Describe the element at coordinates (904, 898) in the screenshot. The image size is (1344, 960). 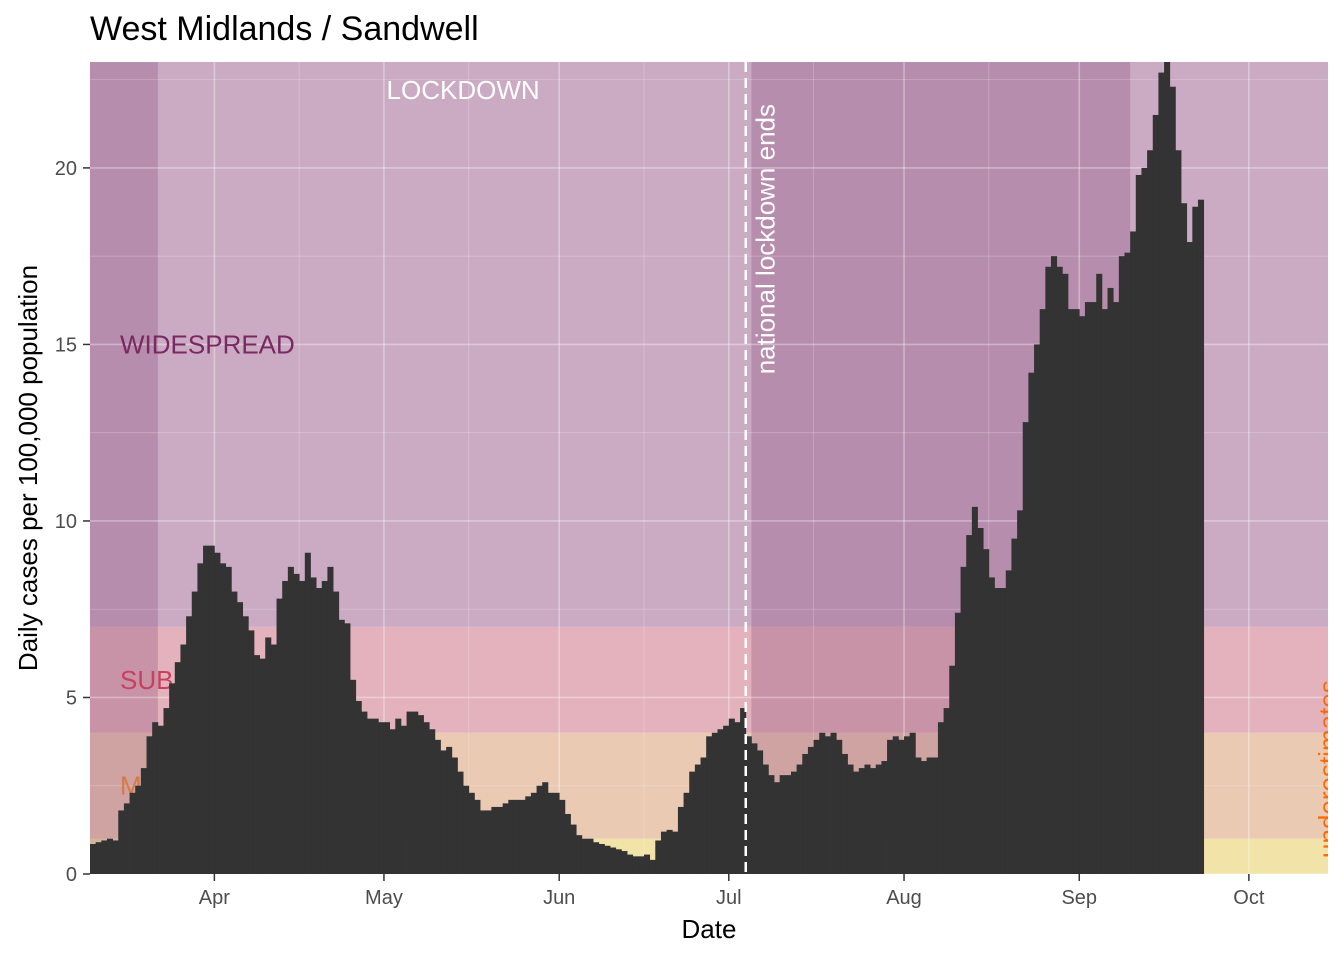
I see `x-tick-label: Aug` at that location.